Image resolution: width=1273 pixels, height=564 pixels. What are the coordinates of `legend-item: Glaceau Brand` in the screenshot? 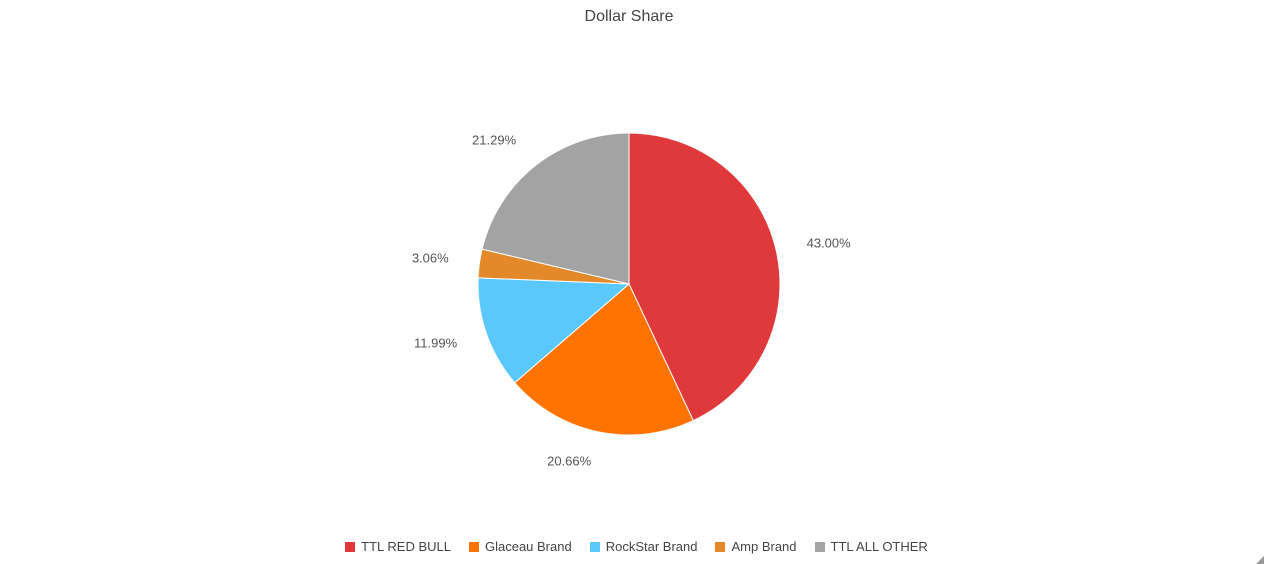 It's located at (520, 546).